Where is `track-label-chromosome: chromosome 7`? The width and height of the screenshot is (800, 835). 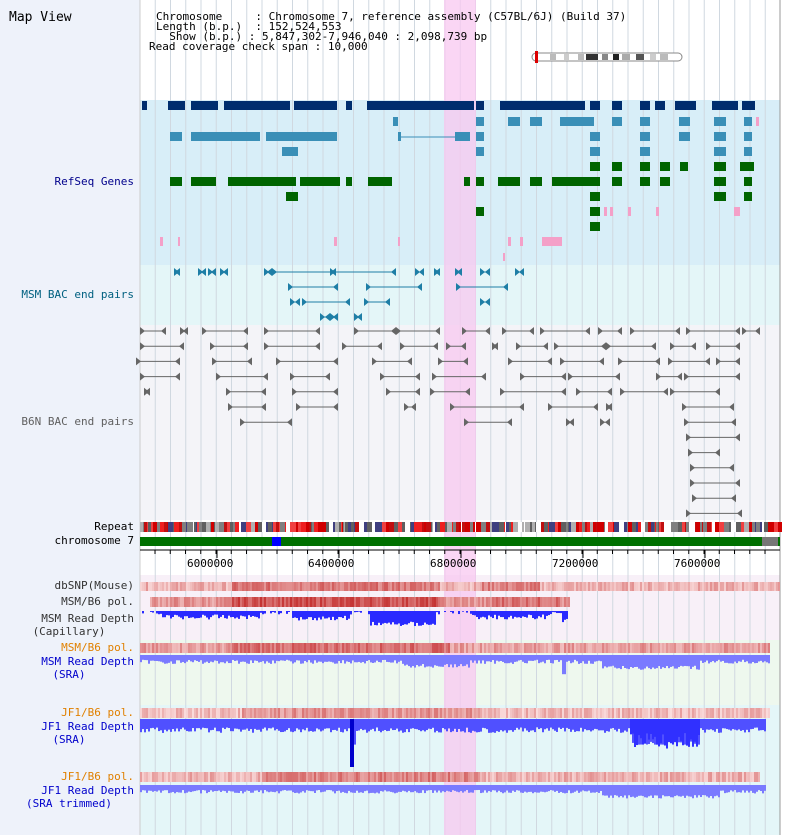
track-label-chromosome: chromosome 7 is located at coordinates (94, 540).